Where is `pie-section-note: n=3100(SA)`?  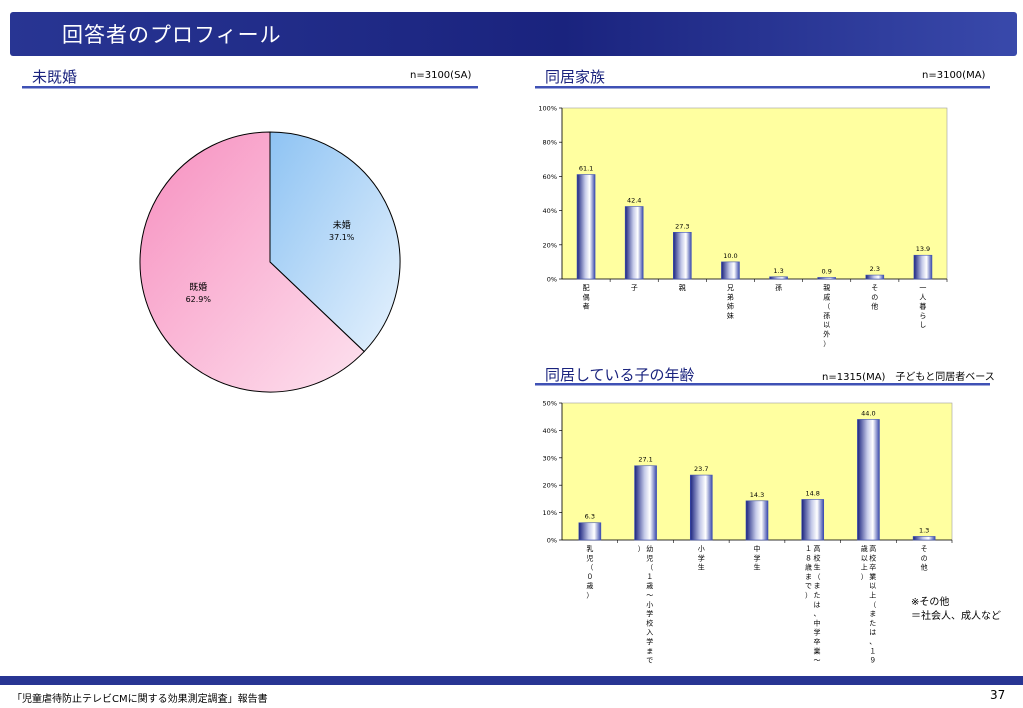 pie-section-note: n=3100(SA) is located at coordinates (441, 75).